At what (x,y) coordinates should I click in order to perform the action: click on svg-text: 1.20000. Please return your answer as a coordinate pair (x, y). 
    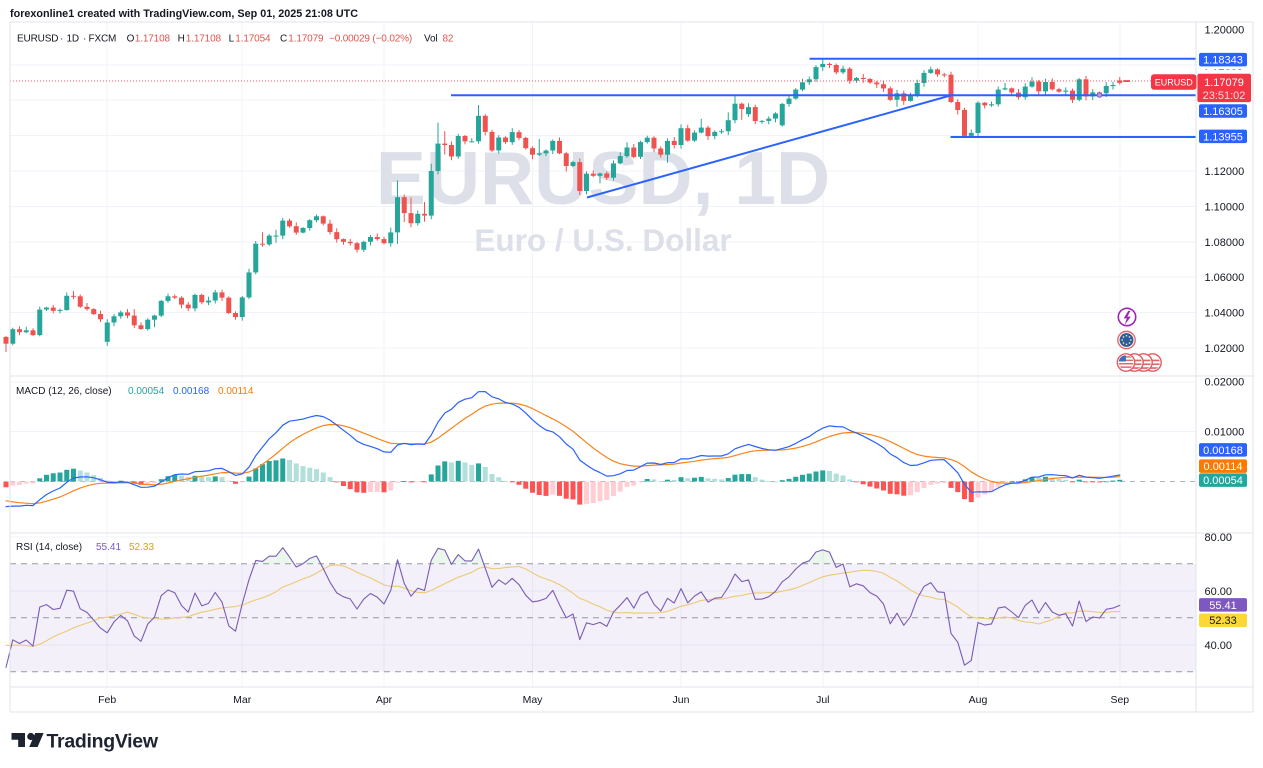
    Looking at the image, I should click on (1225, 30).